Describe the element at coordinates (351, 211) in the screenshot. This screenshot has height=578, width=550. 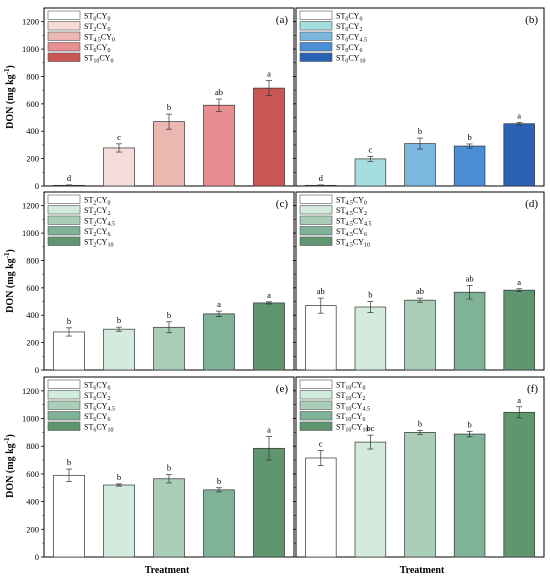
I see `legend-label: ST4.5CY2` at that location.